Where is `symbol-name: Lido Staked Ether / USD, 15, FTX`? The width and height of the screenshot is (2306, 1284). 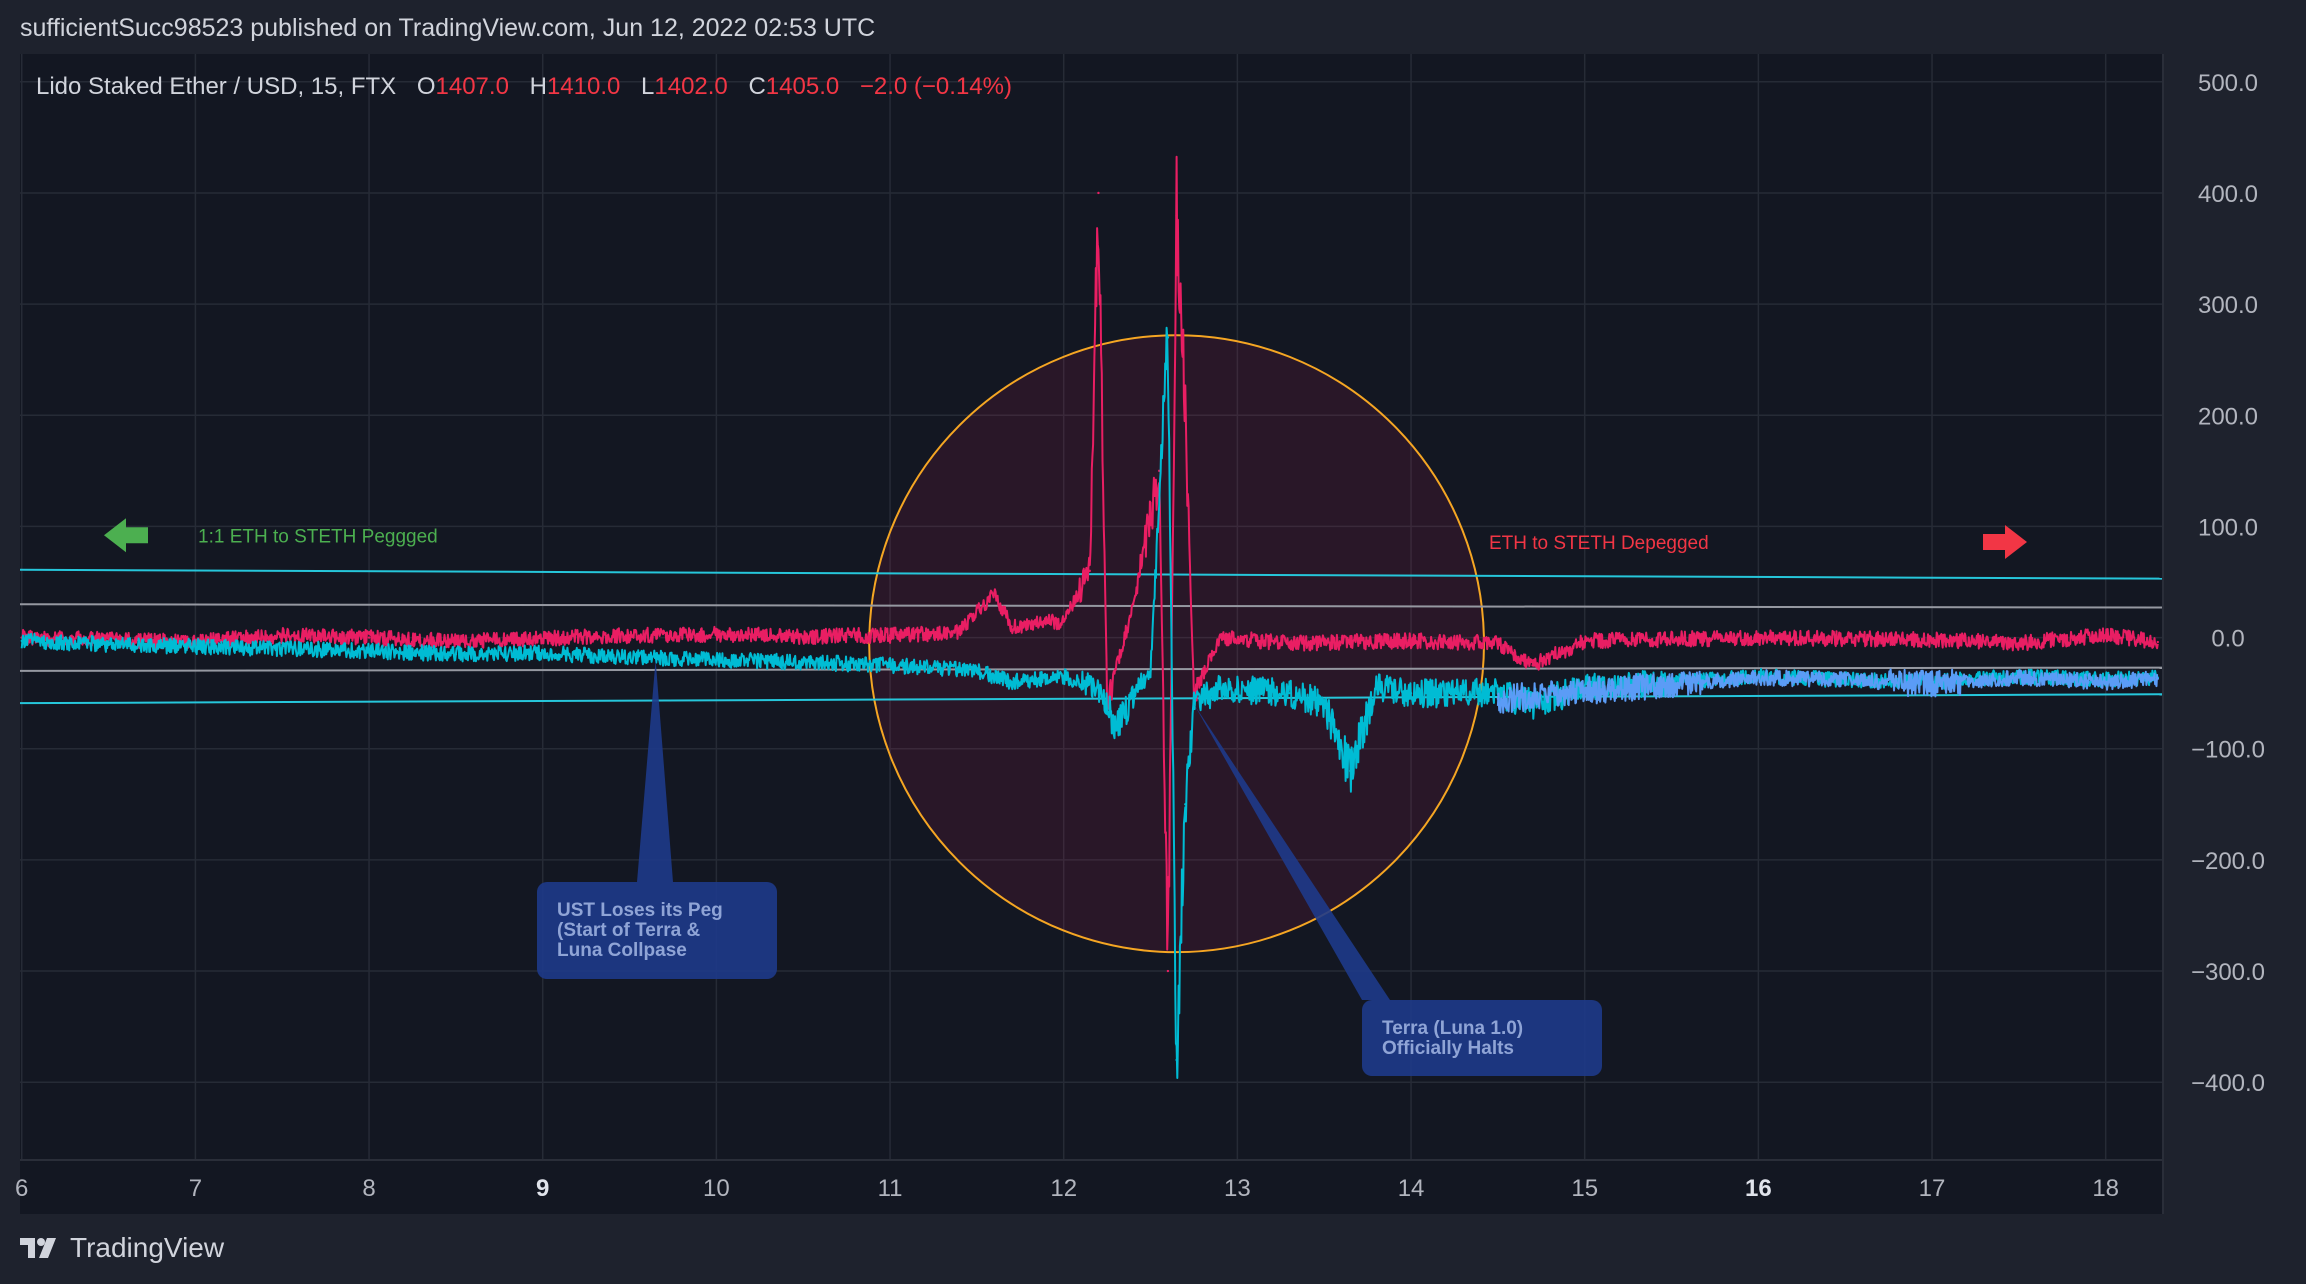 symbol-name: Lido Staked Ether / USD, 15, FTX is located at coordinates (216, 86).